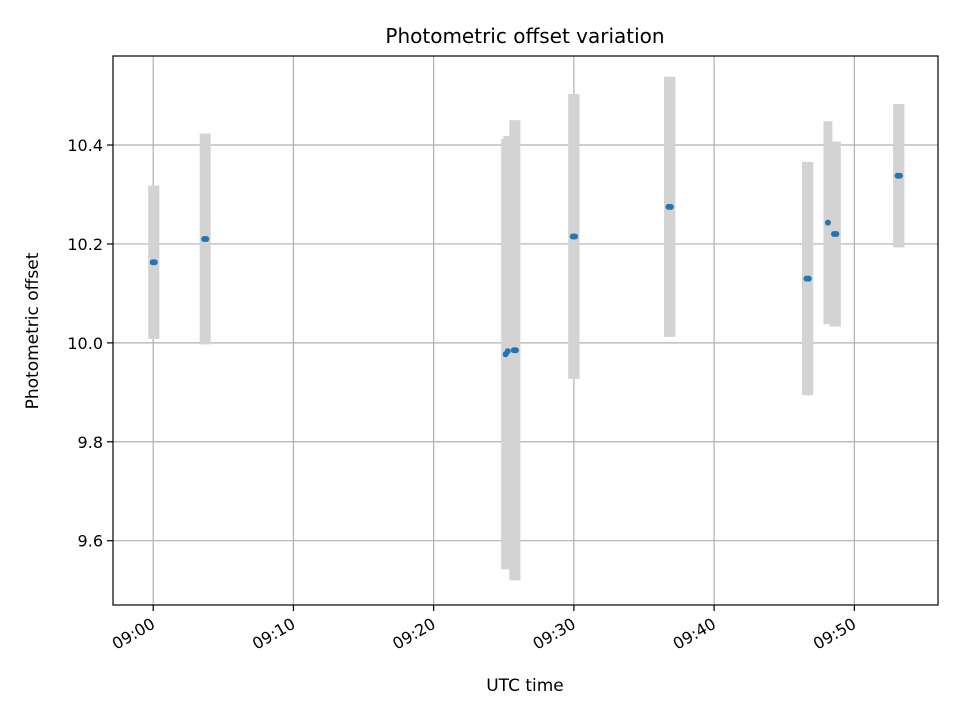 This screenshot has width=960, height=720. Describe the element at coordinates (90, 442) in the screenshot. I see `y-tick-label: 9.8` at that location.